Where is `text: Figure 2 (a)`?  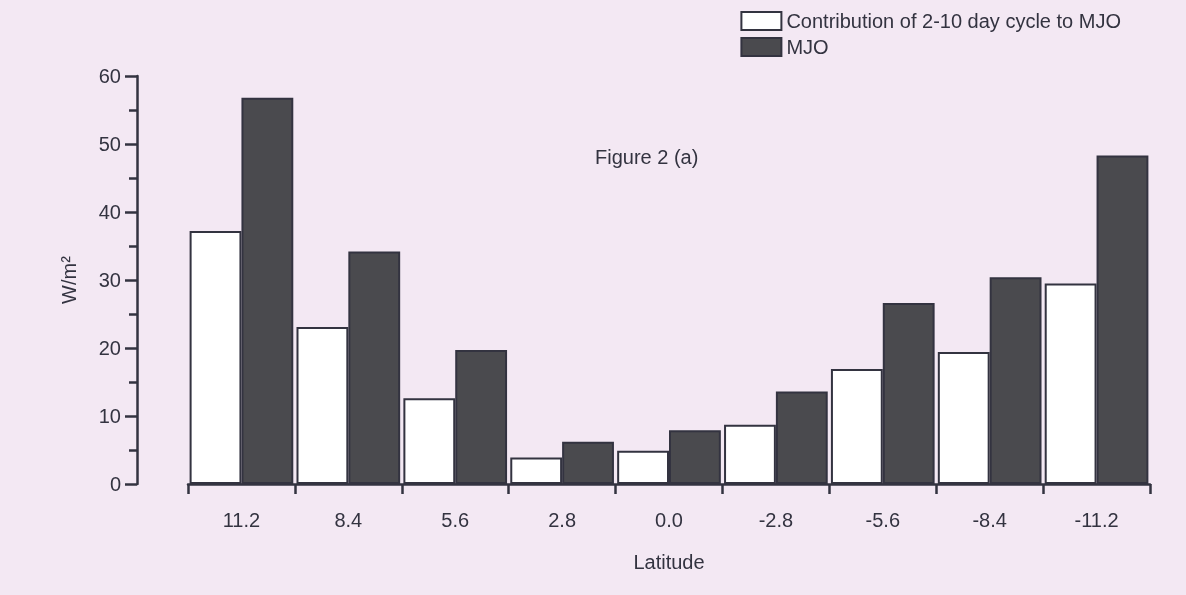
text: Figure 2 (a) is located at coordinates (647, 157).